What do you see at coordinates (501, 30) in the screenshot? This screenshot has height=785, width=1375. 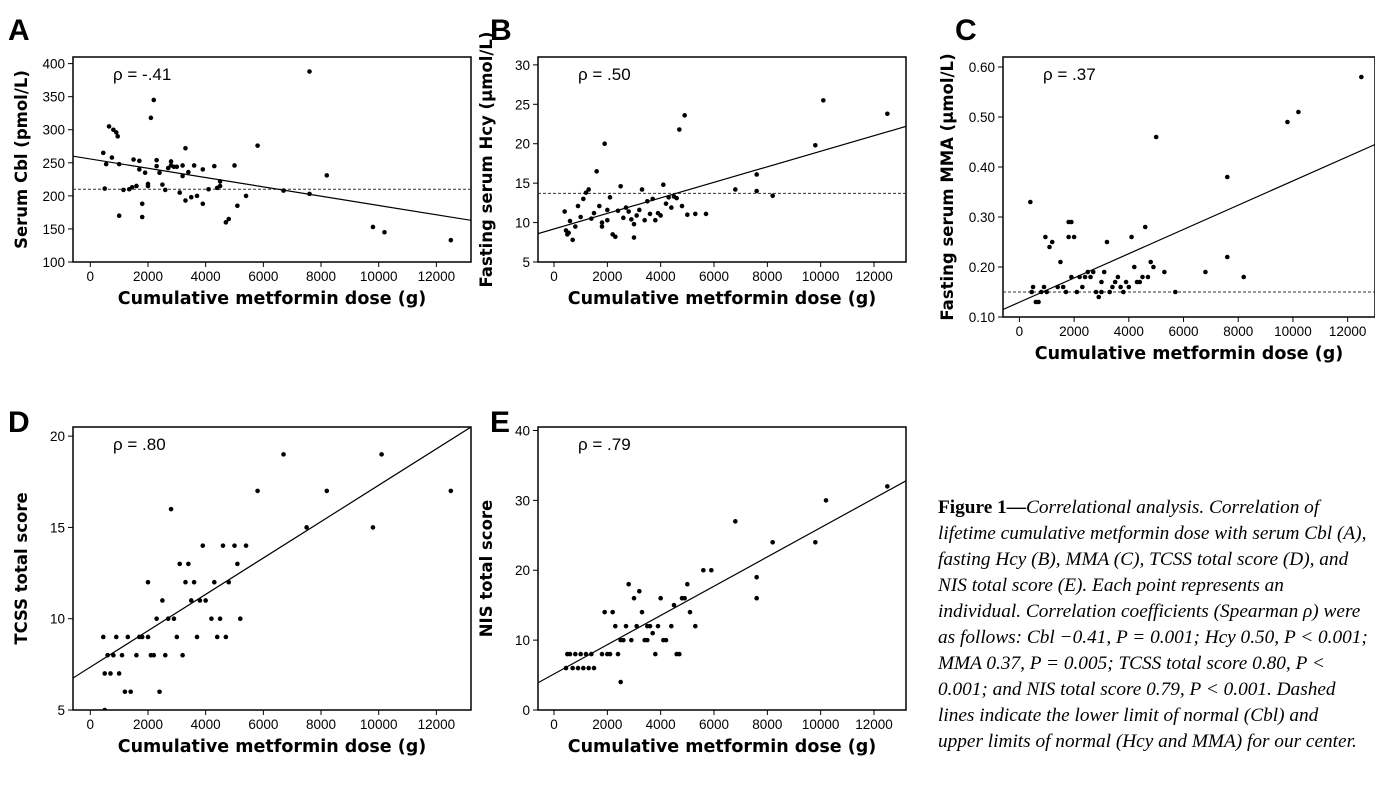 I see `panel-letter: B` at bounding box center [501, 30].